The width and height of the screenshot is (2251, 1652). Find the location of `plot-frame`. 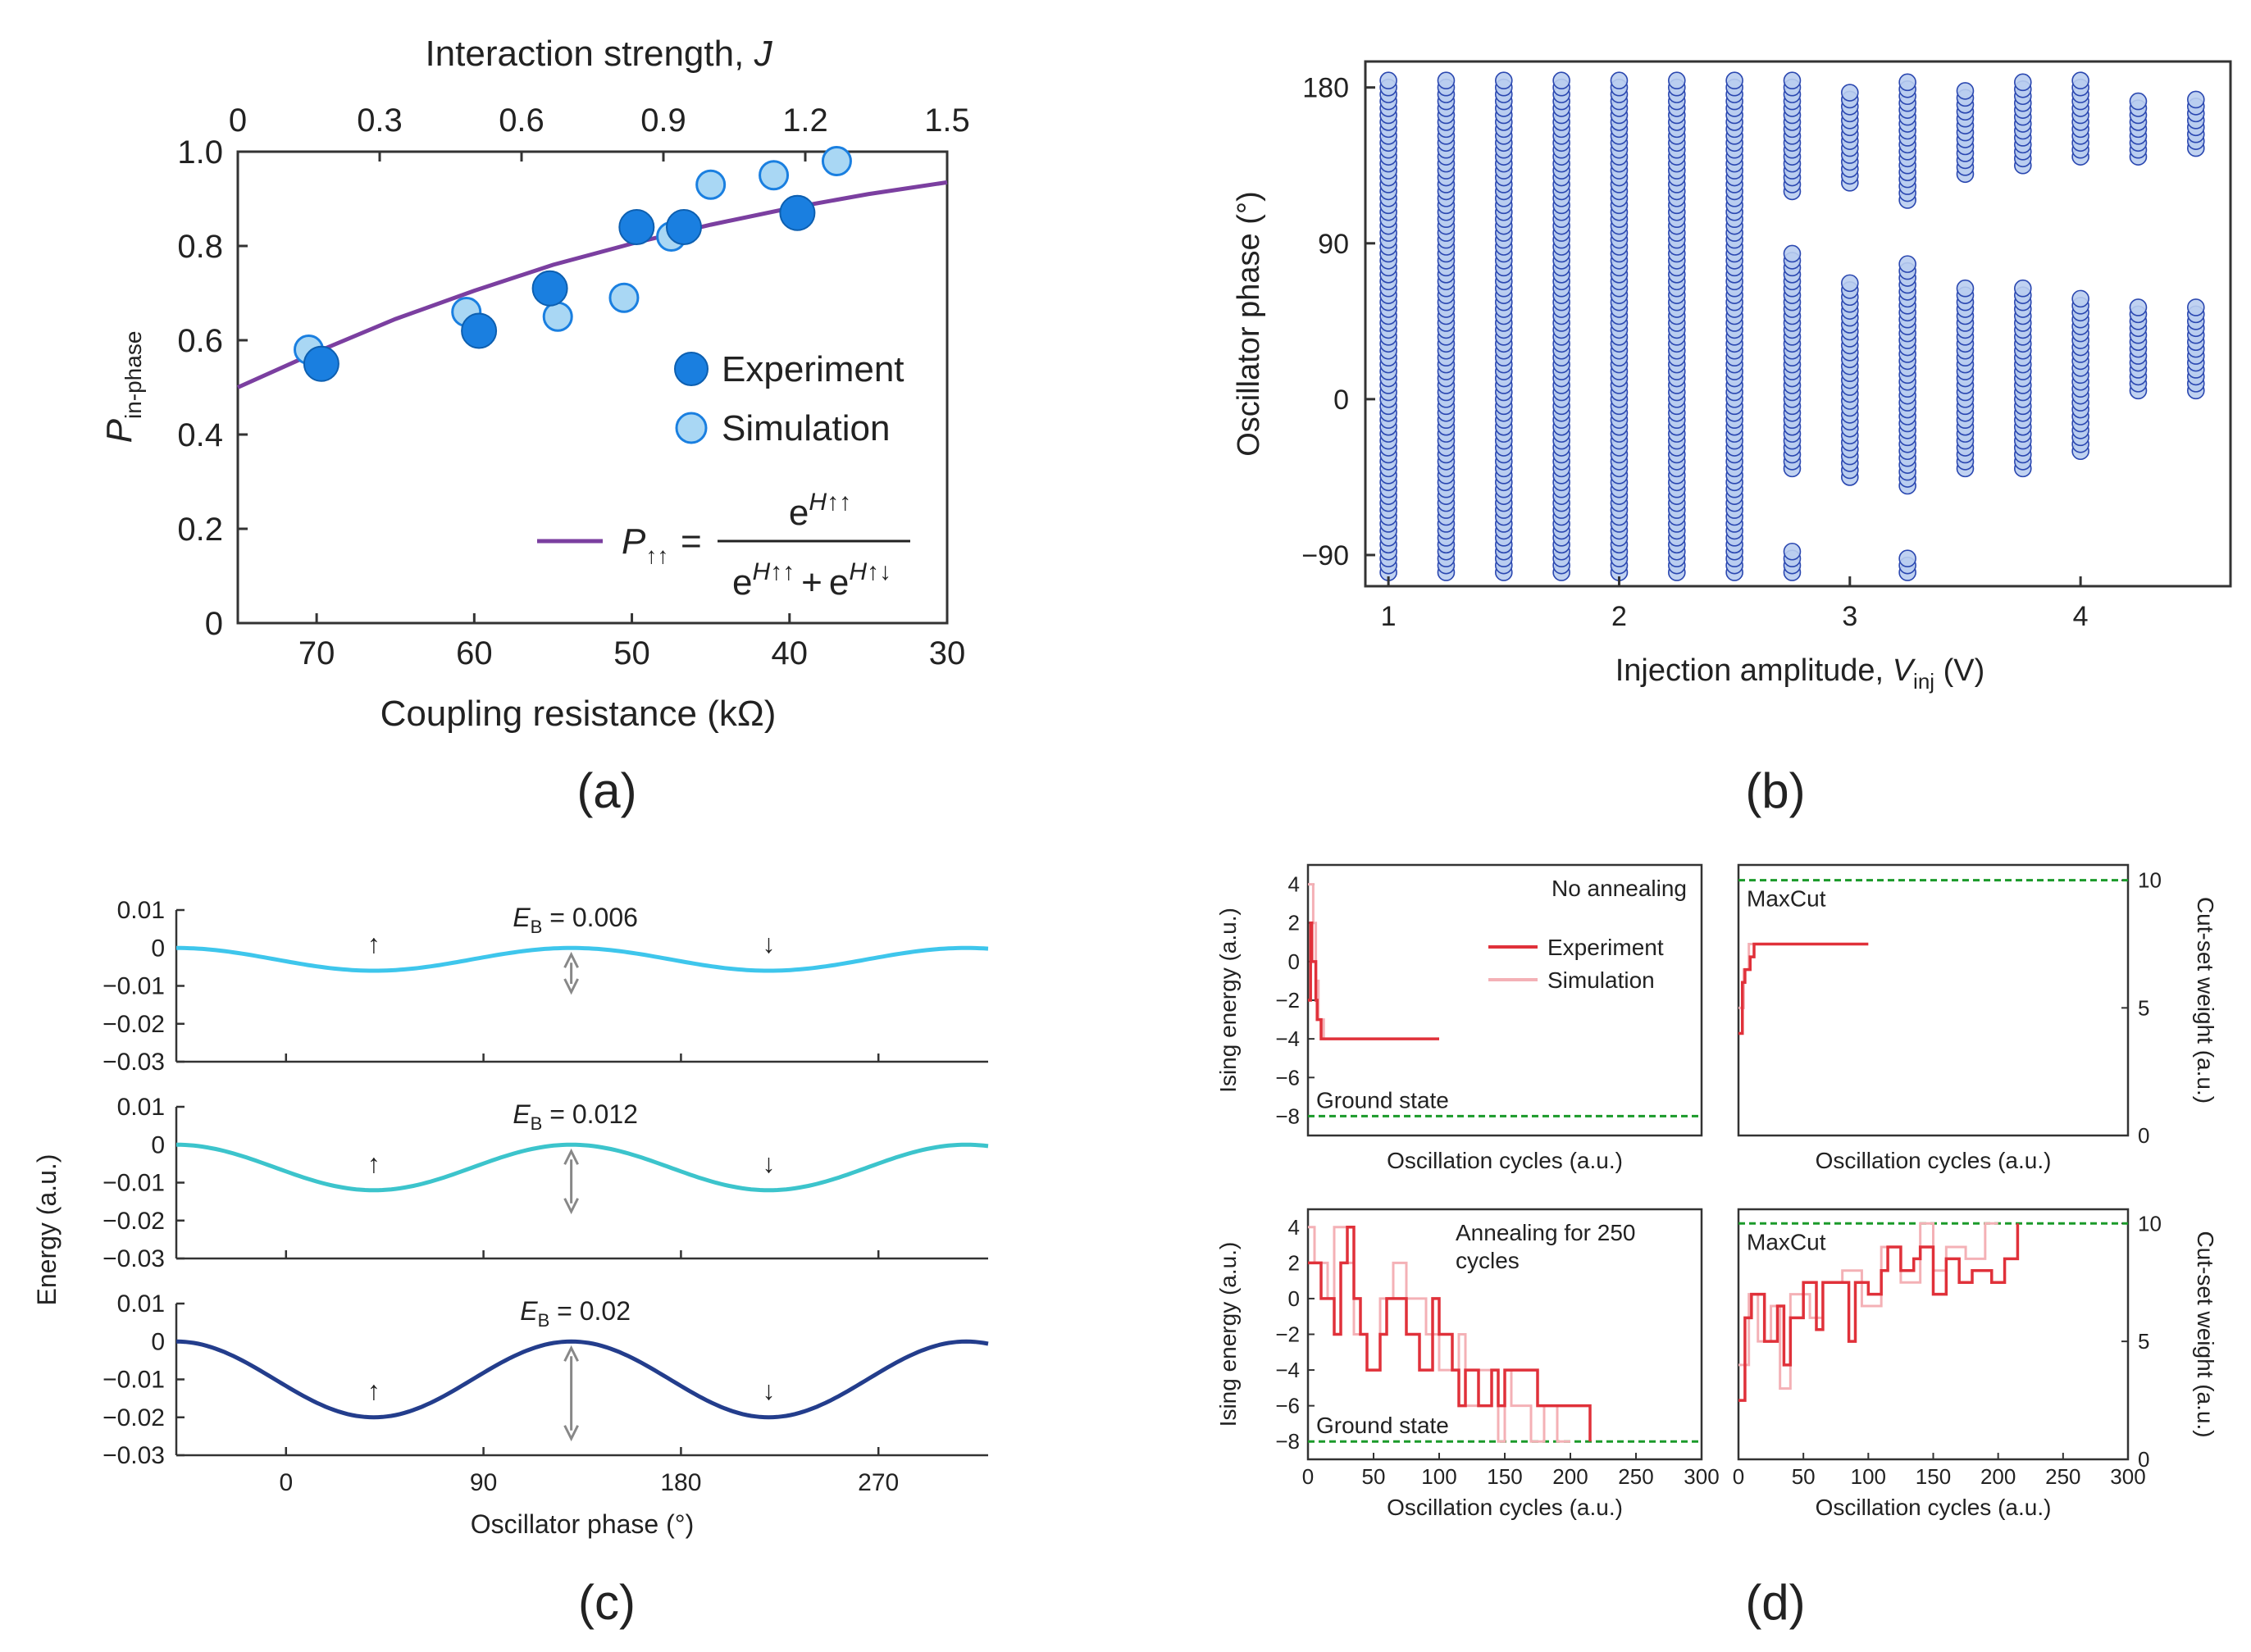

plot-frame is located at coordinates (1934, 1000).